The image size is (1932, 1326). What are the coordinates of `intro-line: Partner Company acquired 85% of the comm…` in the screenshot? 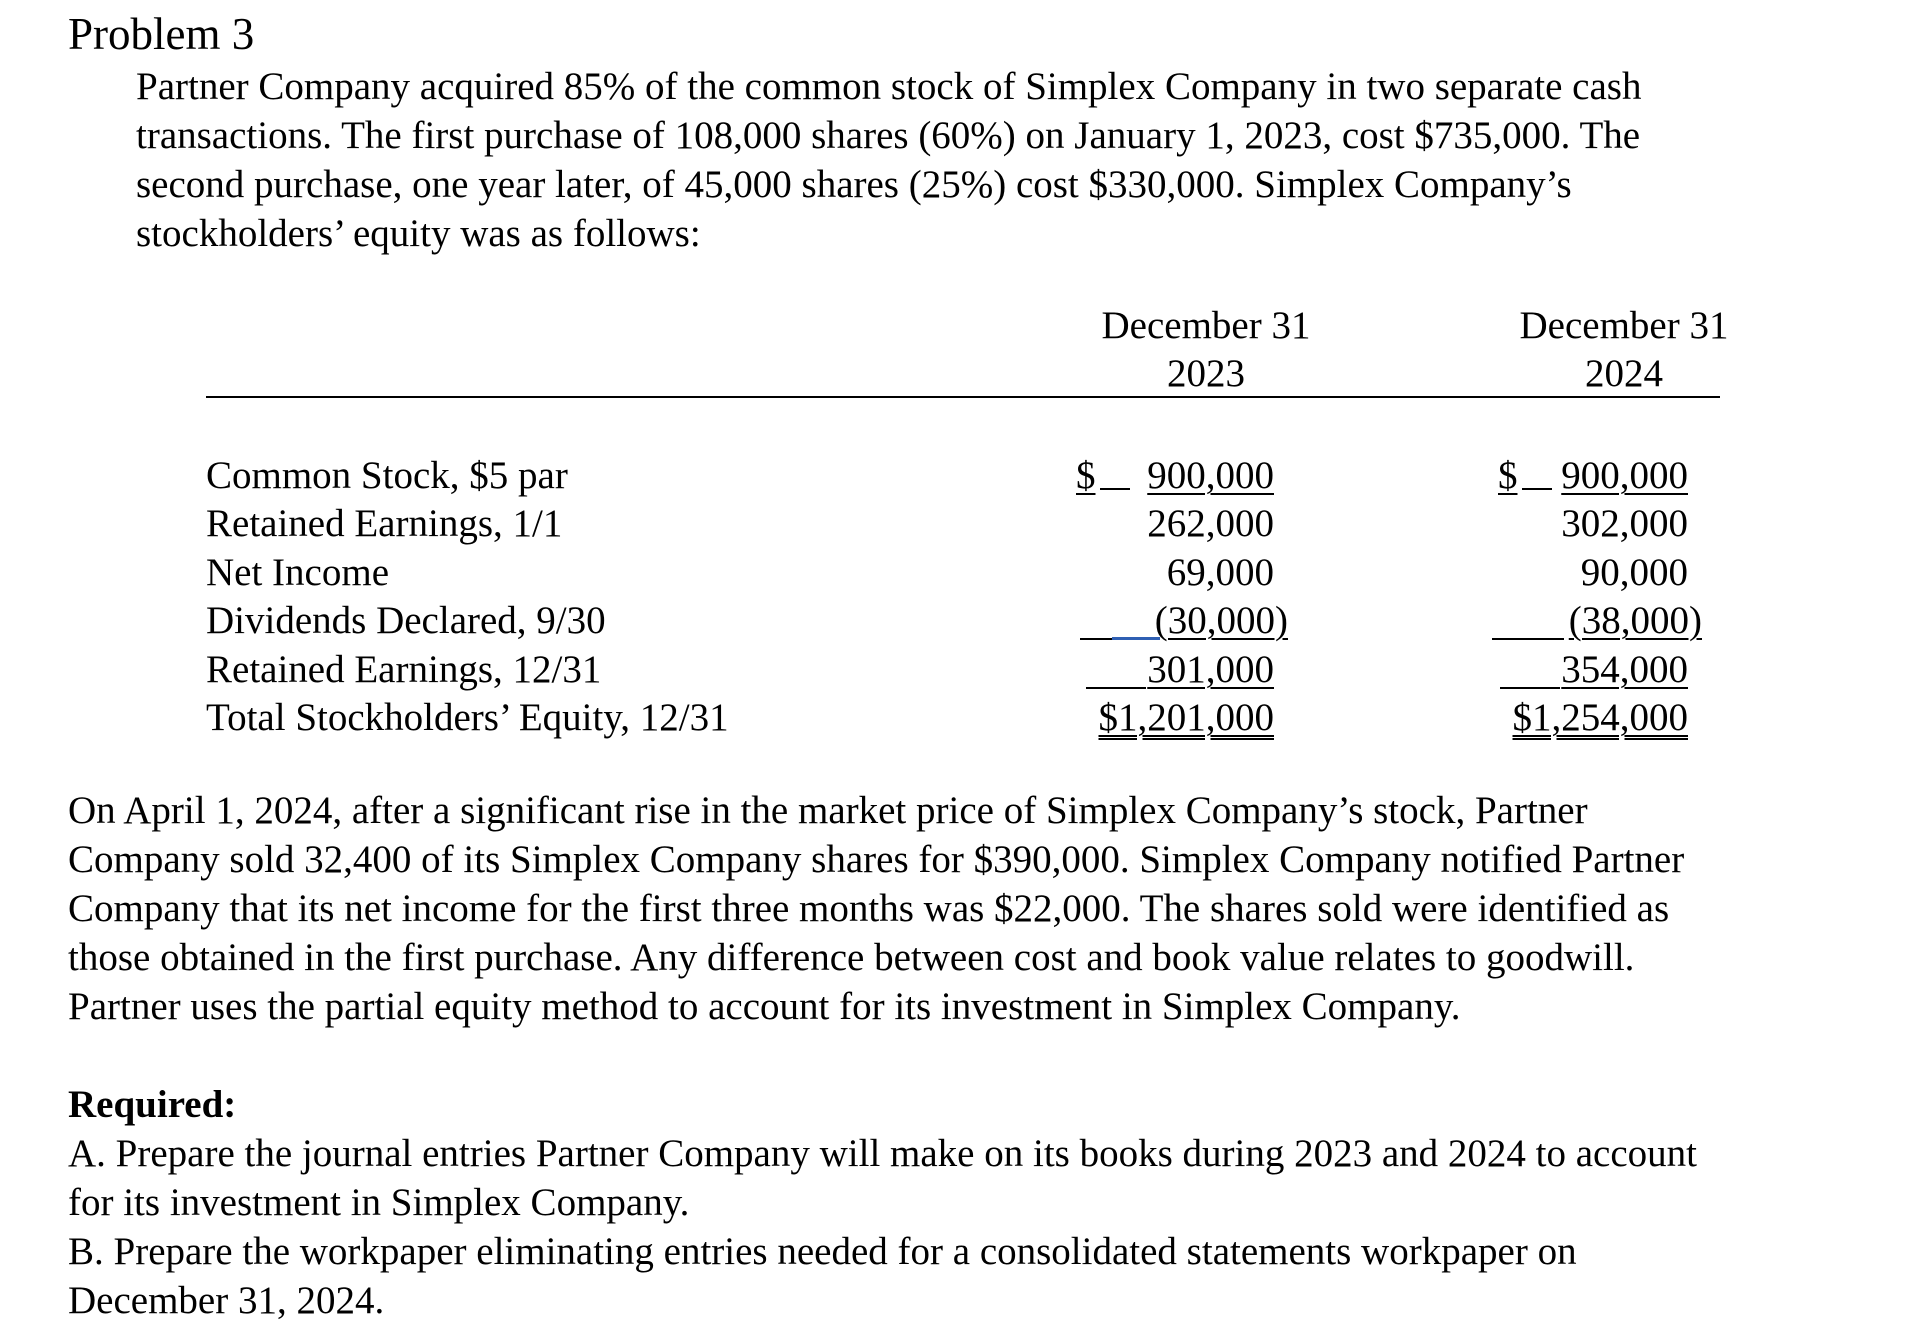 It's located at (889, 86).